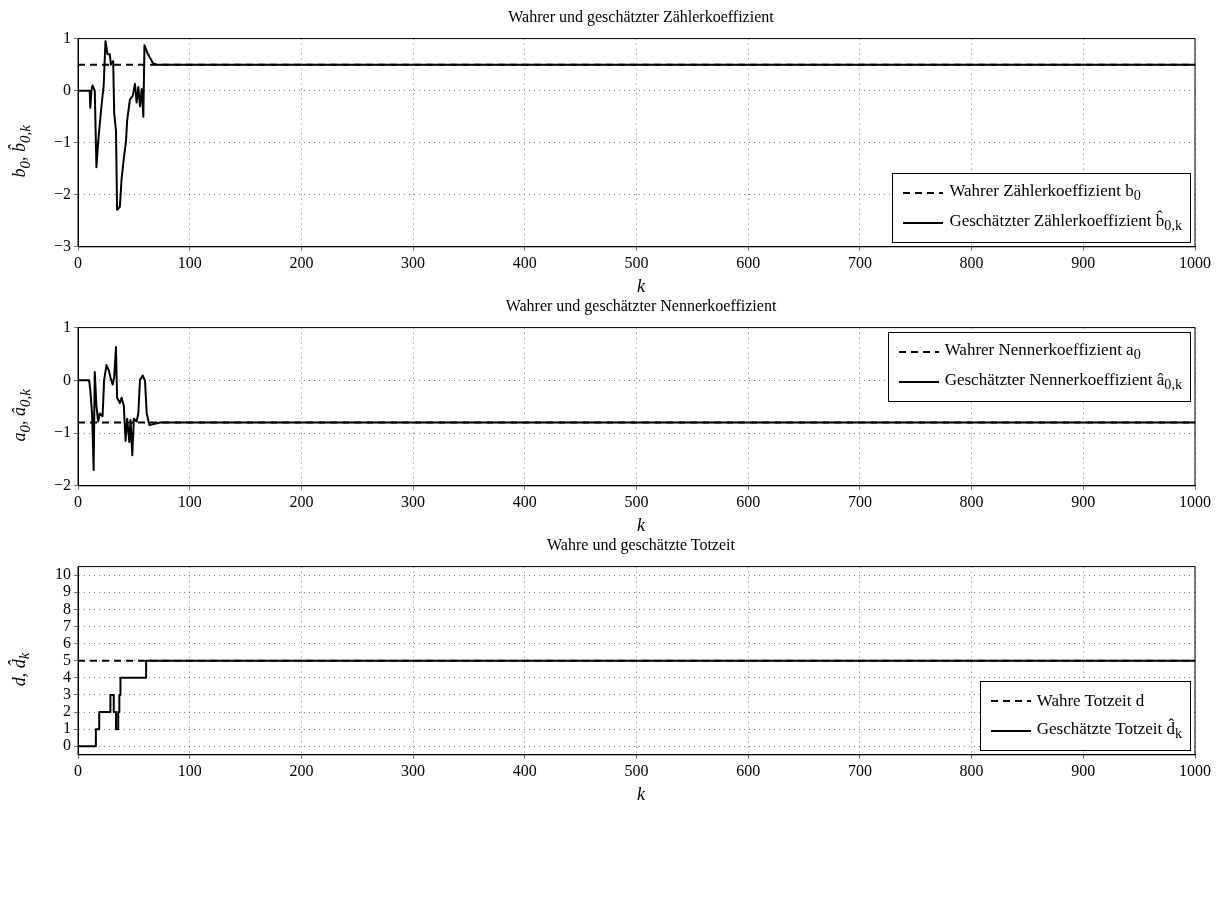 This screenshot has width=1222, height=913. I want to click on chart-title: Wahrer und geschätzter Zählerkoeffizient, so click(641, 17).